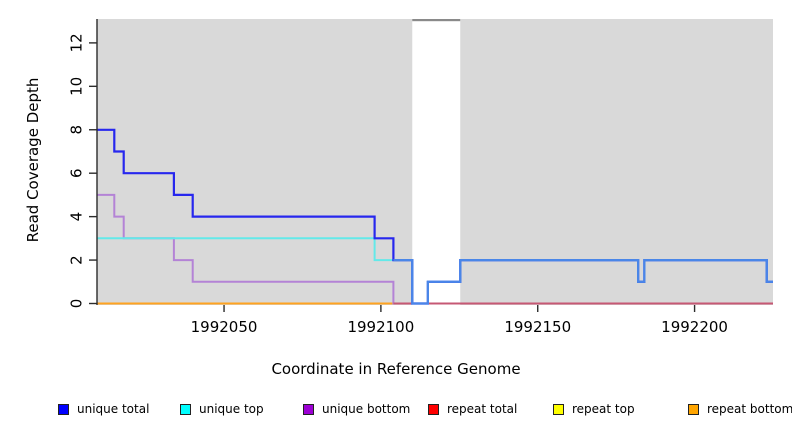 This screenshot has width=792, height=432. Describe the element at coordinates (482, 409) in the screenshot. I see `legend-label: repeat total` at that location.